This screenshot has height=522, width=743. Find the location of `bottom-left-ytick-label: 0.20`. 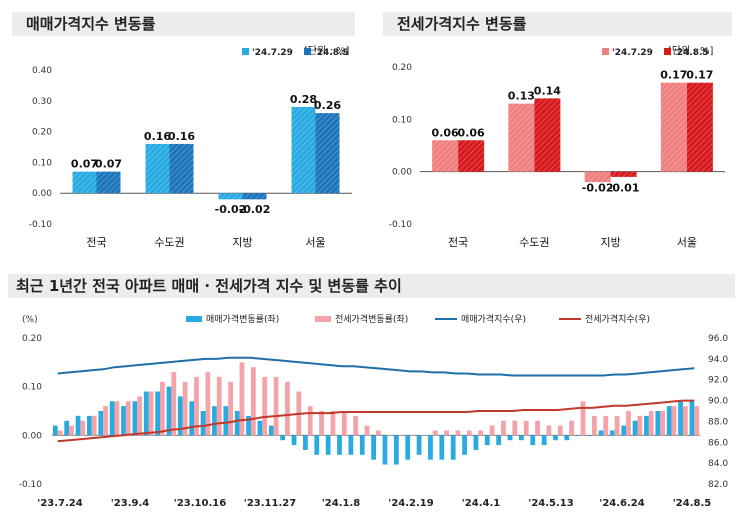

bottom-left-ytick-label: 0.20 is located at coordinates (32, 339).